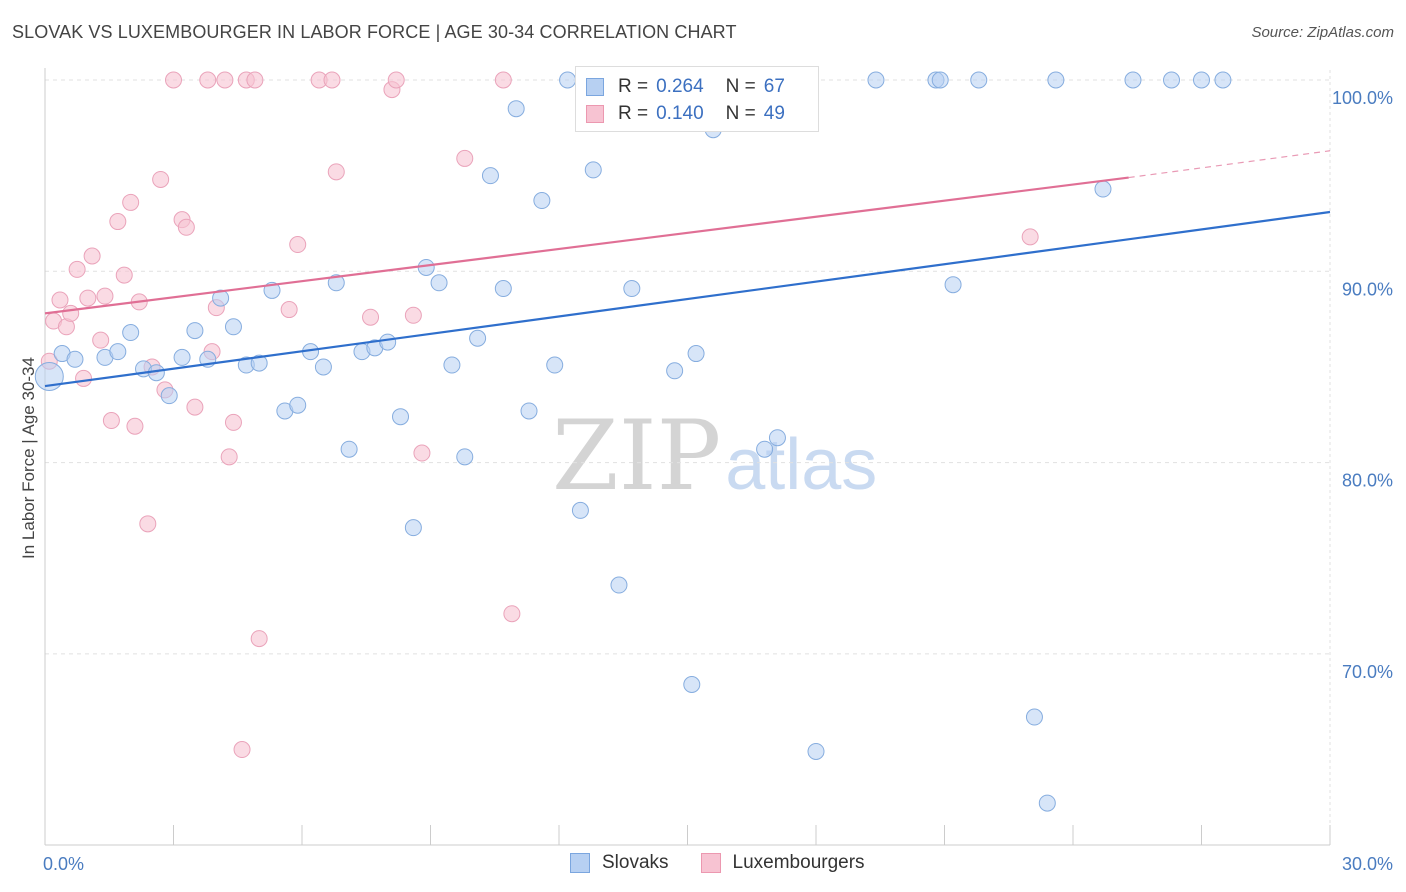 Image resolution: width=1406 pixels, height=892 pixels. I want to click on legend-item-slovaks: Slovaks, so click(619, 863).